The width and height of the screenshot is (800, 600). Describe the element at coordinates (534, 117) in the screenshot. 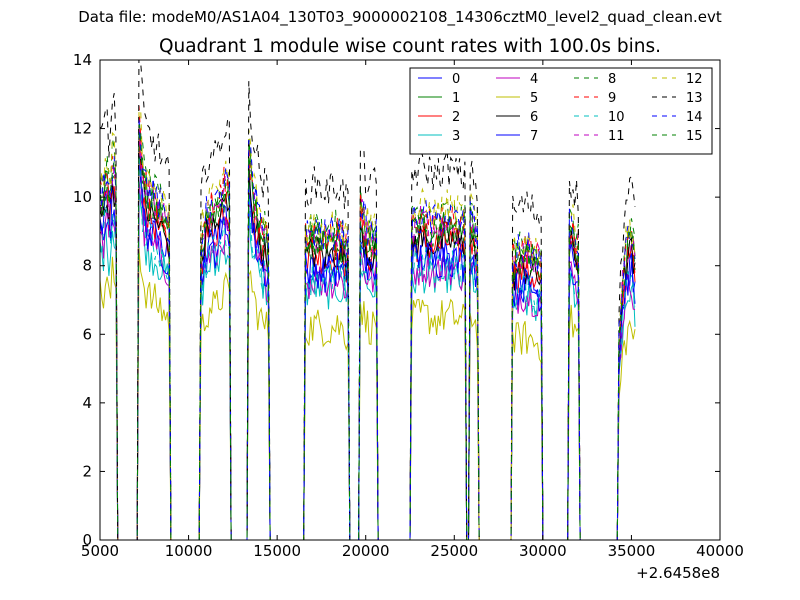

I see `legend-label-6: 6` at that location.